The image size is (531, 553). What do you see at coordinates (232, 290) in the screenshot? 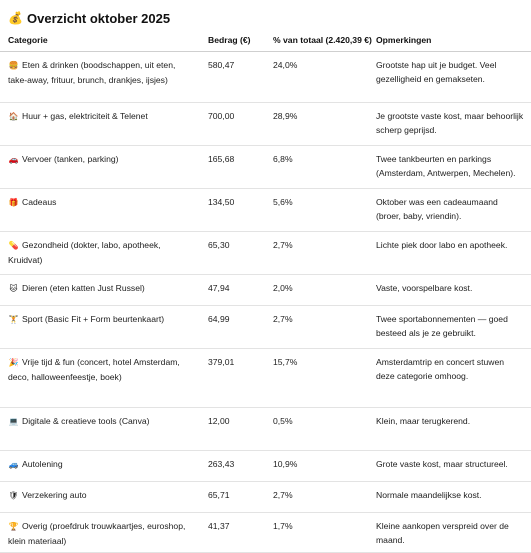
I see `amount-cell: 47,94` at bounding box center [232, 290].